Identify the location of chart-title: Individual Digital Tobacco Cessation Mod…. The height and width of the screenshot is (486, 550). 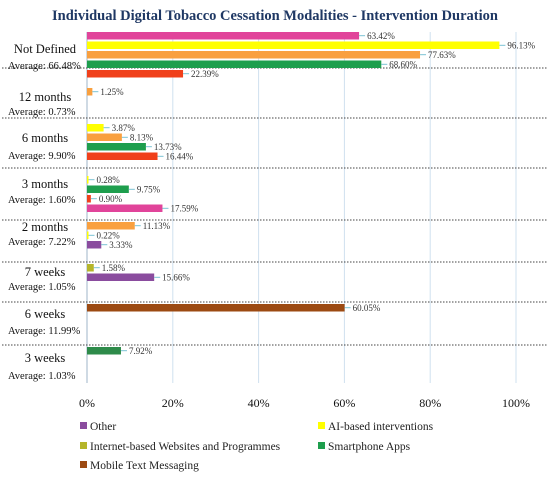
(275, 16).